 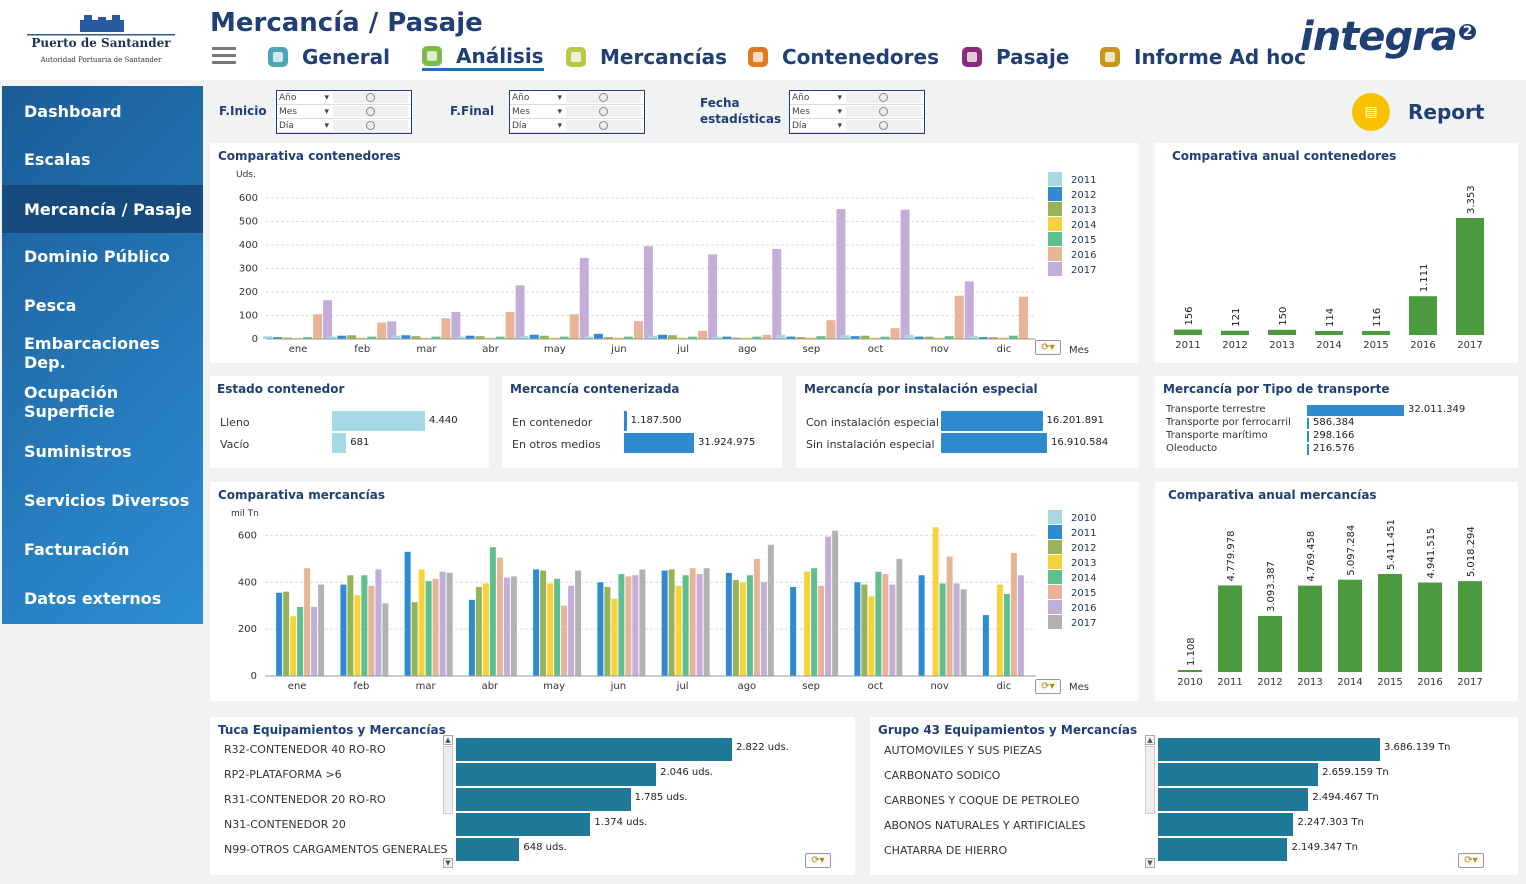 What do you see at coordinates (339, 443) in the screenshot?
I see `bar-vac-o` at bounding box center [339, 443].